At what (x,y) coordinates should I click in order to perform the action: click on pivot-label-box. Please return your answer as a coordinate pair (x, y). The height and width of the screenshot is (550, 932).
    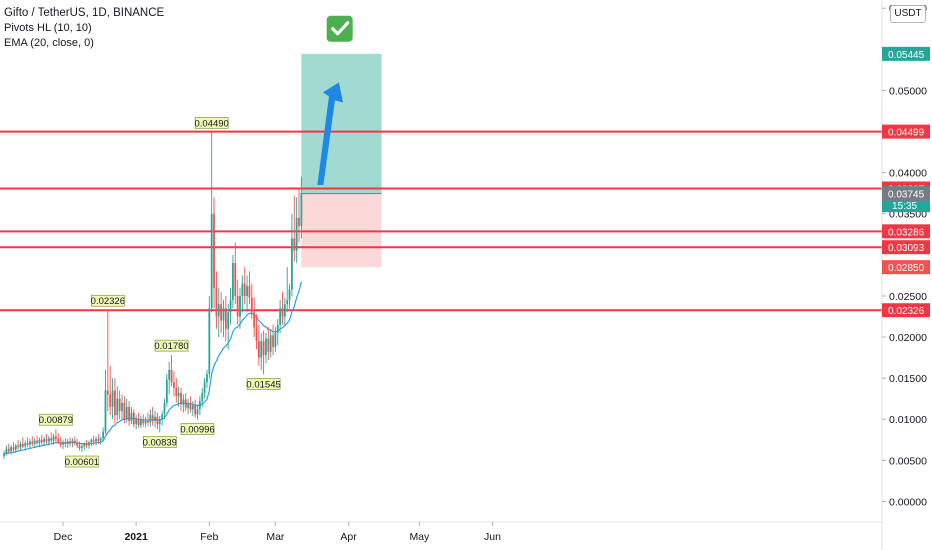
    Looking at the image, I should click on (56, 419).